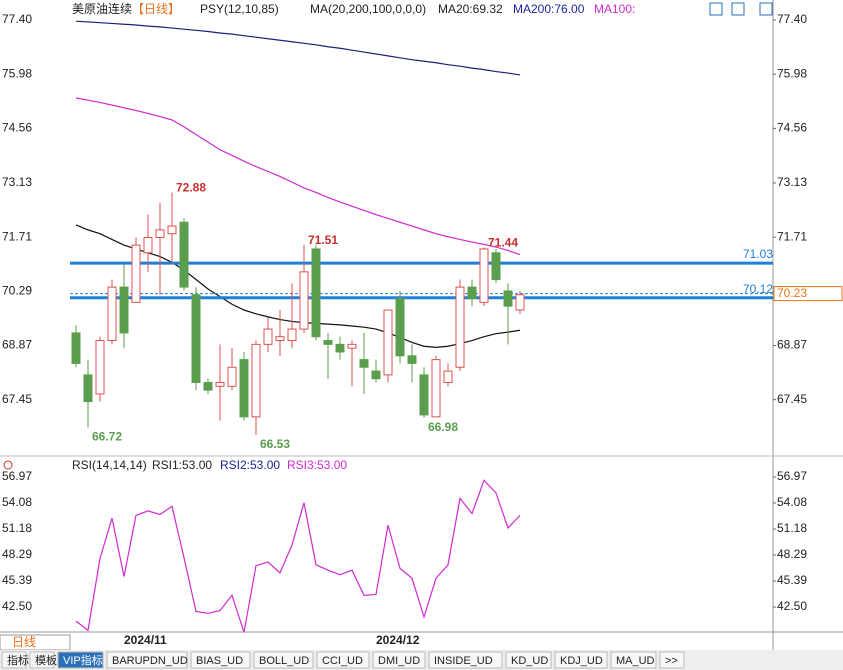 This screenshot has width=843, height=670. I want to click on y-tick-label: 51.18, so click(17, 528).